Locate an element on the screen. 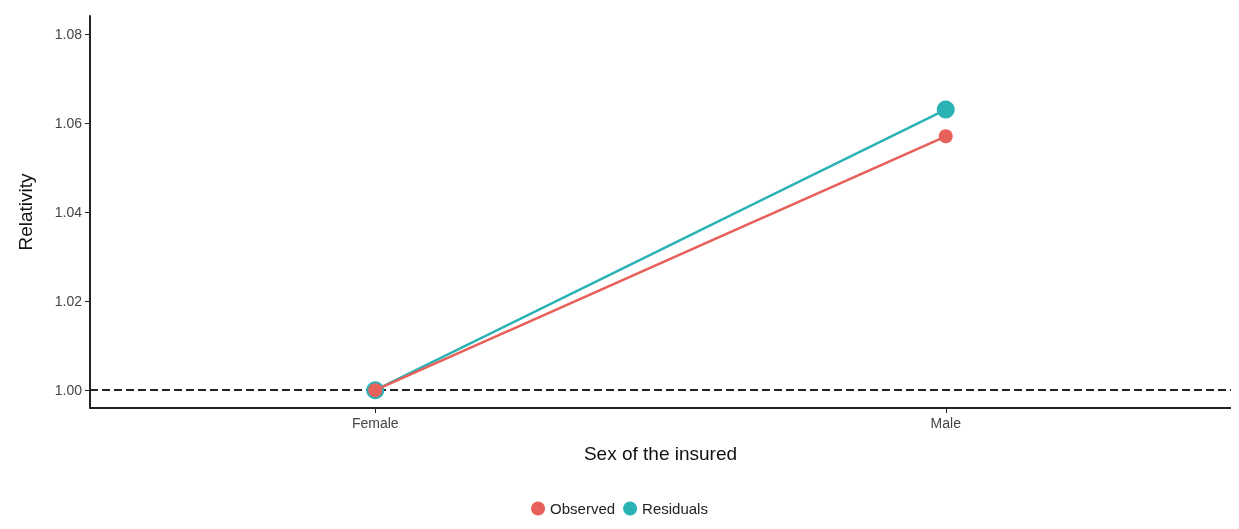 The image size is (1239, 529). legend-label: Residuals is located at coordinates (675, 508).